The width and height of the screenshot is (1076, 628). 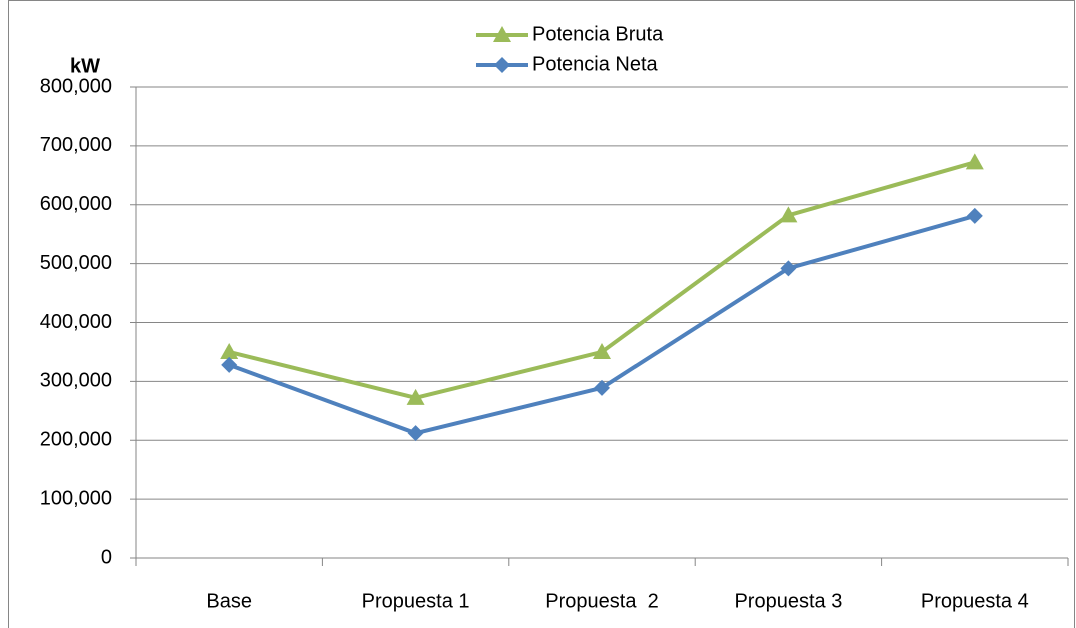 I want to click on y-tick-label: 400,000, so click(x=76, y=322).